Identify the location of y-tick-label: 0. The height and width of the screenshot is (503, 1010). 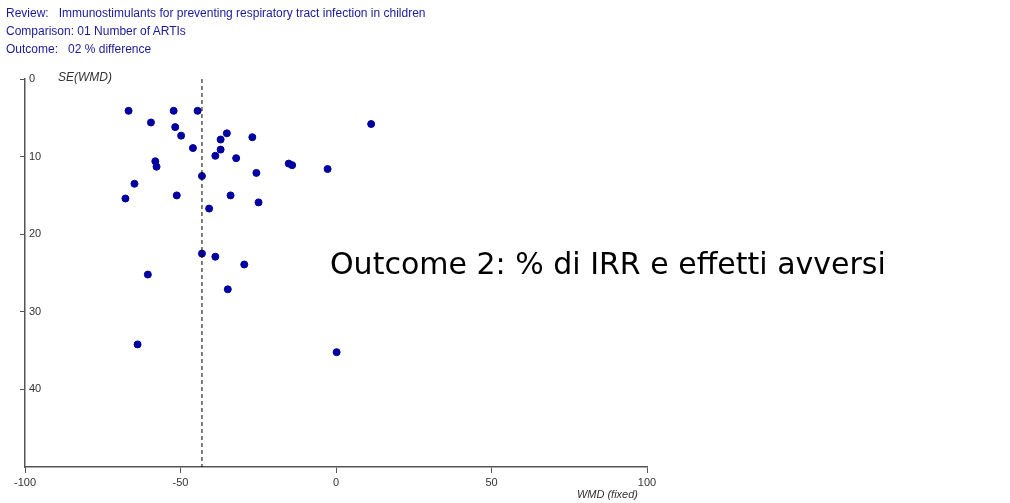
(32, 78).